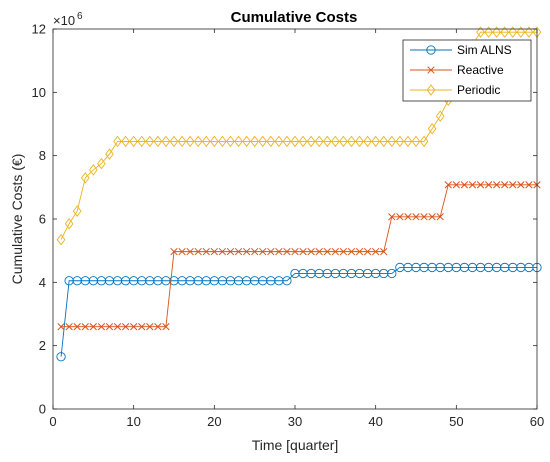  Describe the element at coordinates (294, 17) in the screenshot. I see `chart-title: Cumulative Costs` at that location.